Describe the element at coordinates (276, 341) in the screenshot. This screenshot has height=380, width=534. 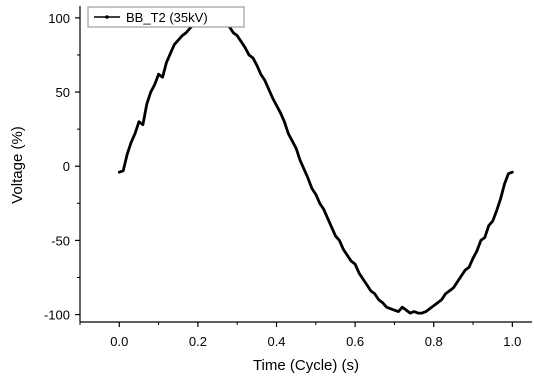
I see `x-tick-label: 0.4` at that location.